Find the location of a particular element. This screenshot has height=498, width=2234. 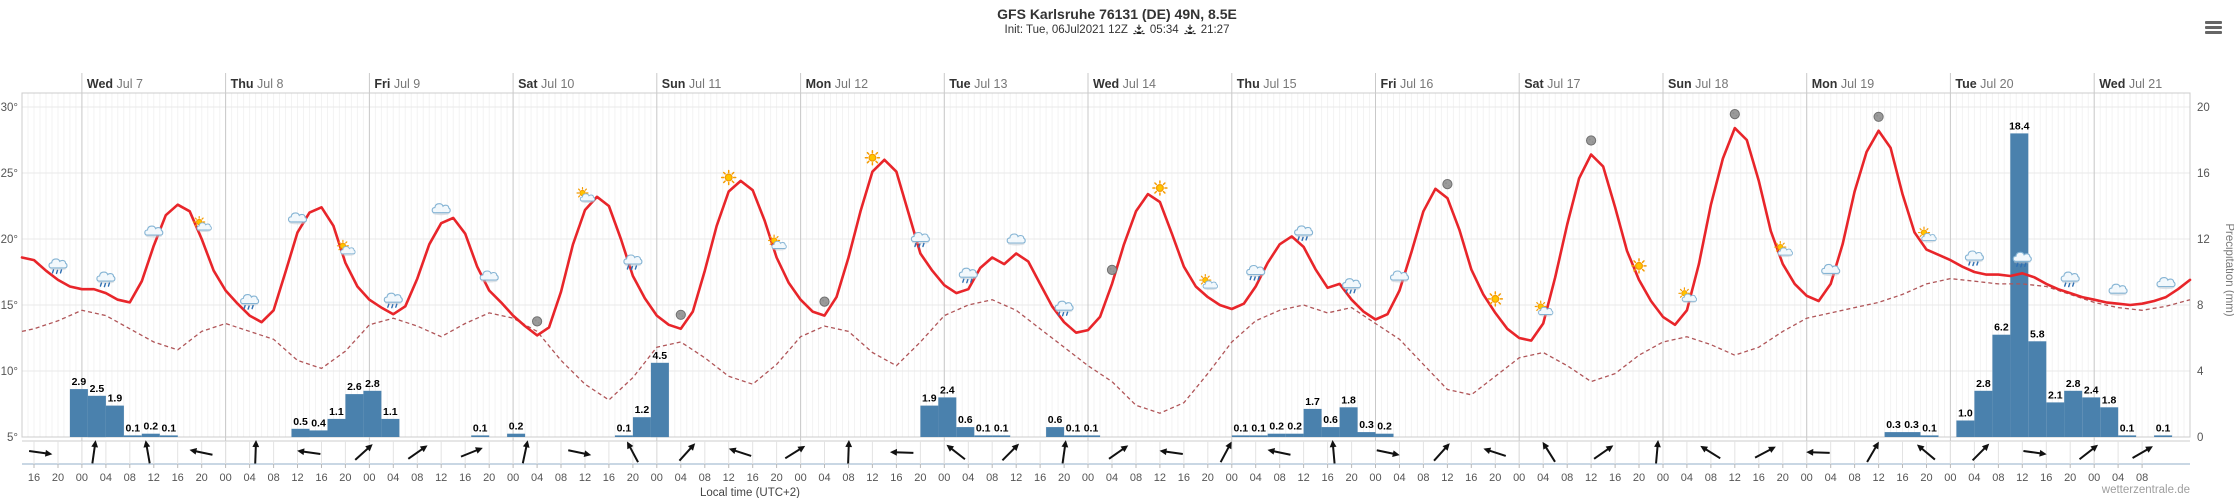

svg-text: 2.9 is located at coordinates (79, 382).